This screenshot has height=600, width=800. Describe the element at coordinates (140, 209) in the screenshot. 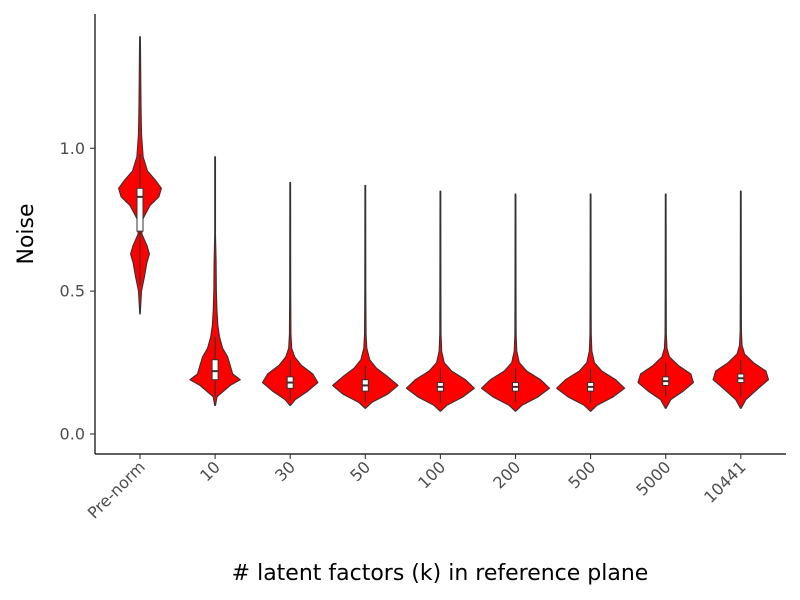

I see `box-Pre-norm` at that location.